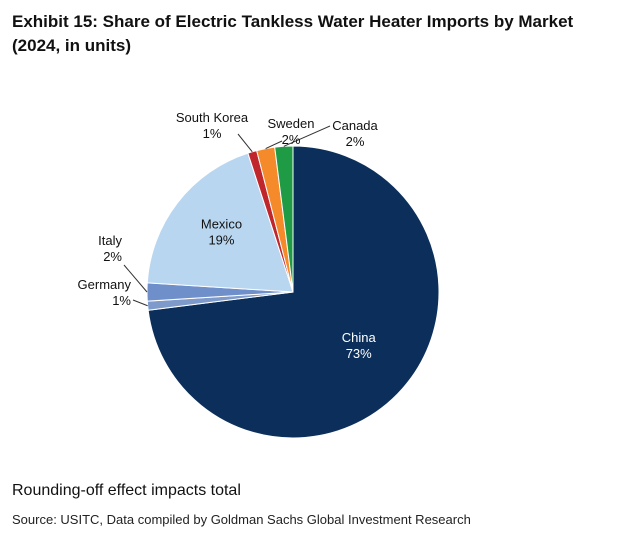 The image size is (620, 543). I want to click on slice-label-mexico: Mexico, so click(221, 224).